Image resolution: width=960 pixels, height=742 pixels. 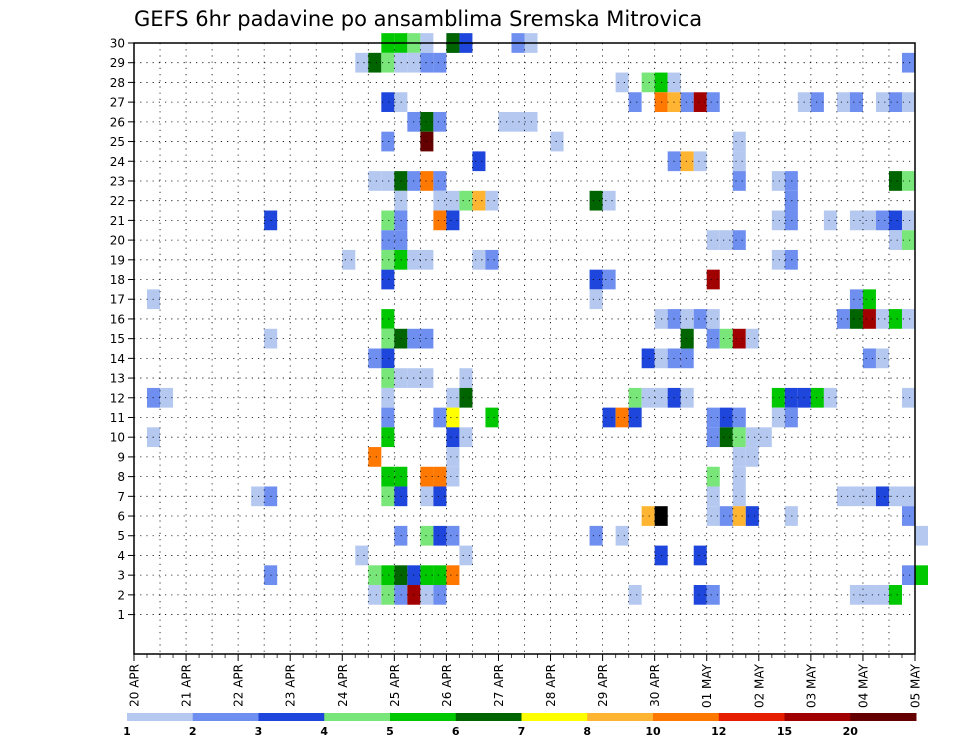 I want to click on y-tick-label: 27, so click(x=117, y=103).